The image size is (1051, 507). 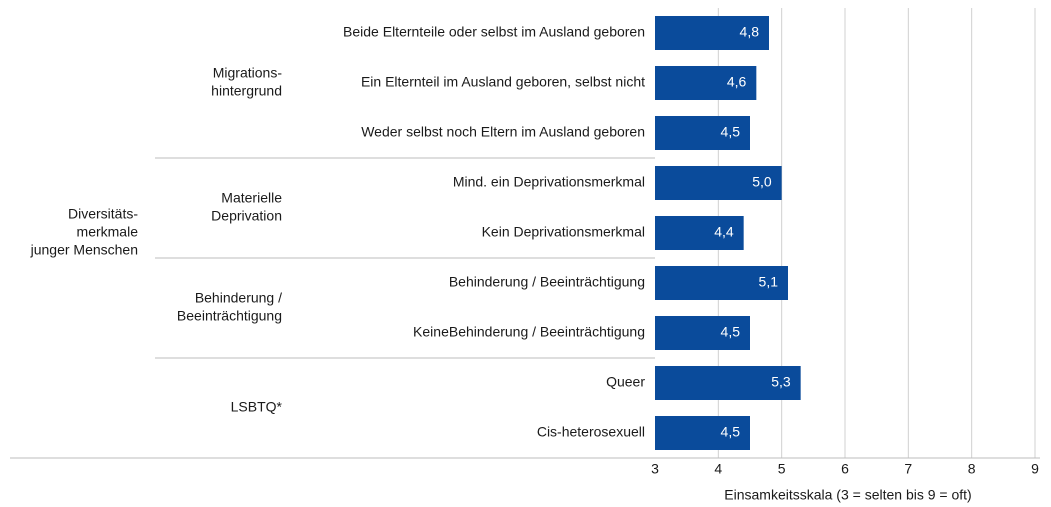 I want to click on value-label: 5,1, so click(x=769, y=282).